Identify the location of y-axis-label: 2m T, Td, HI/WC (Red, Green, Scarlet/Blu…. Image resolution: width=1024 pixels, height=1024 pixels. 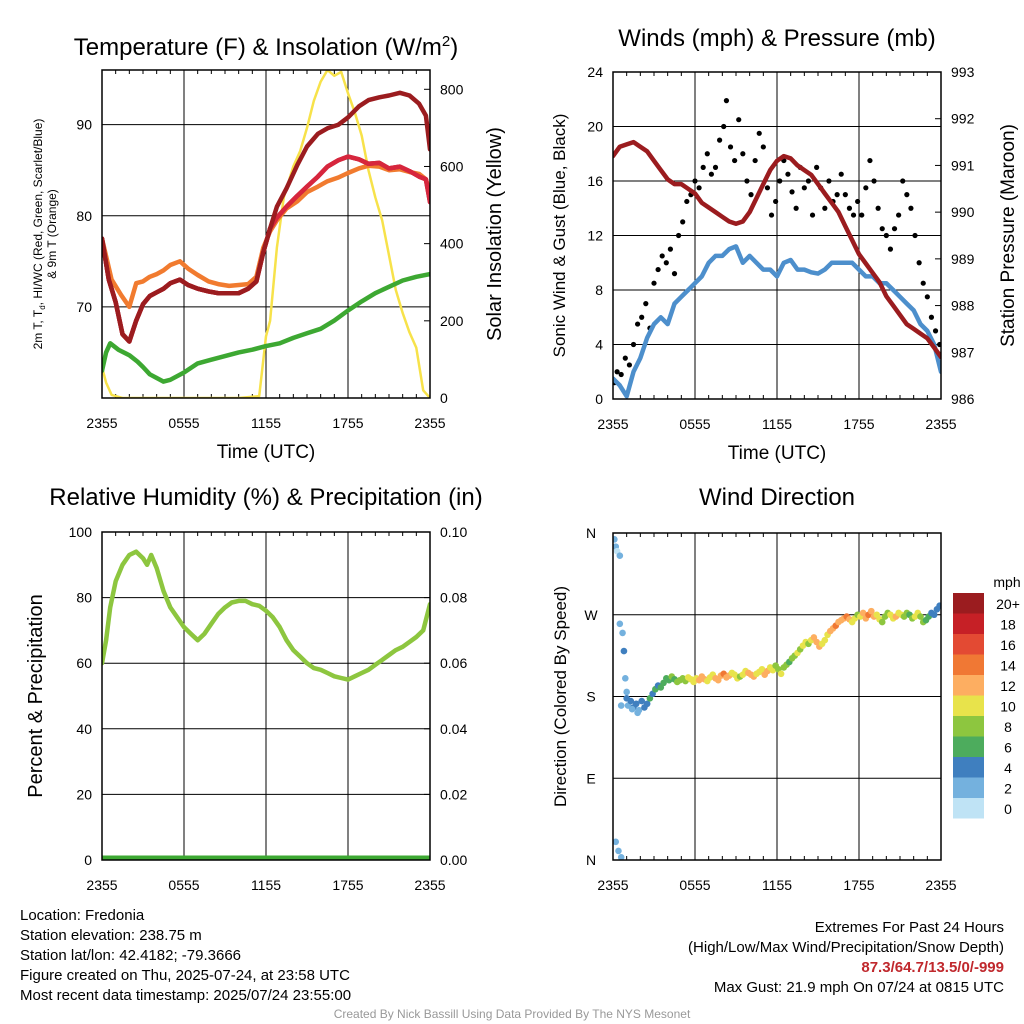
(39, 234).